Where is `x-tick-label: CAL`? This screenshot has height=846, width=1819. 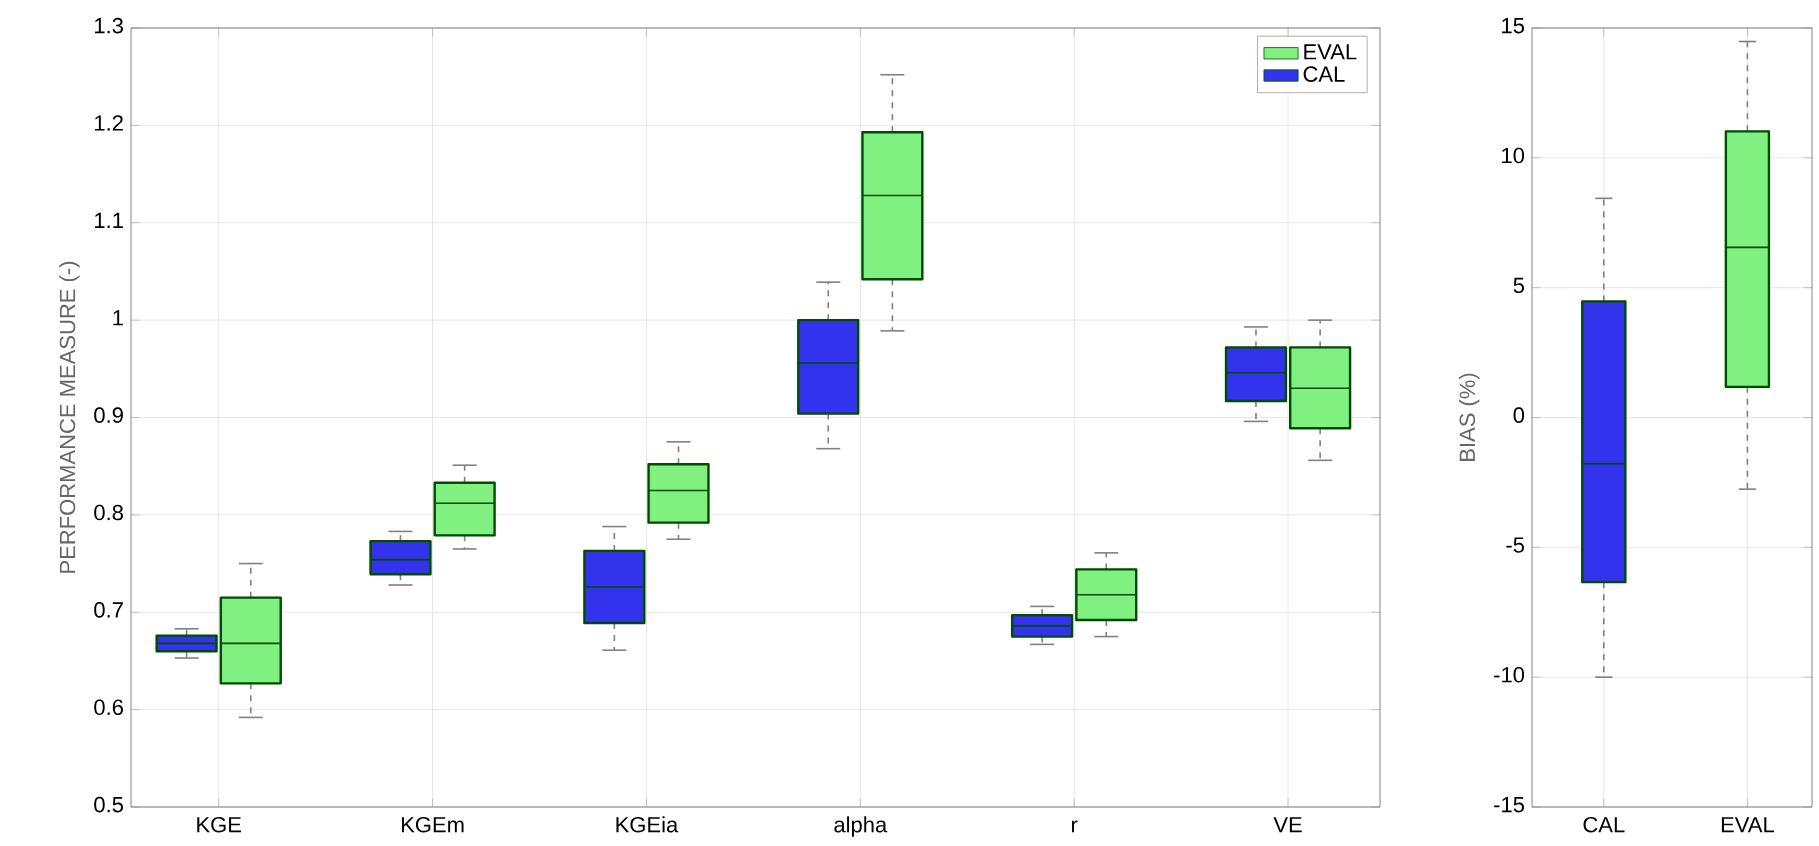
x-tick-label: CAL is located at coordinates (1604, 824).